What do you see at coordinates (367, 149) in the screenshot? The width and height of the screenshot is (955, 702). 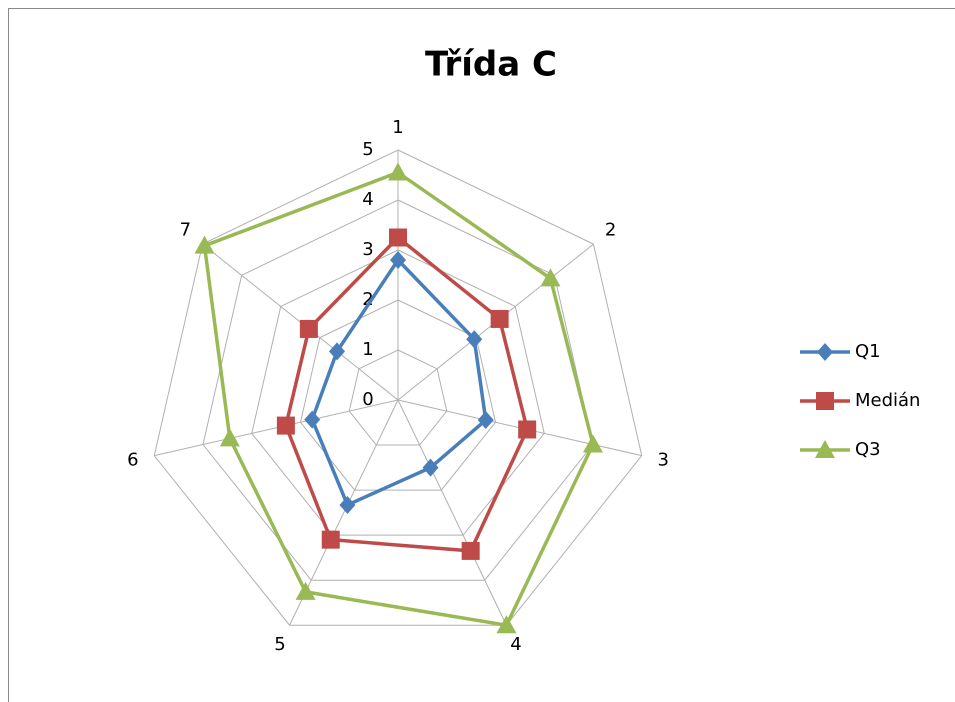 I see `r-tick-label: 5` at bounding box center [367, 149].